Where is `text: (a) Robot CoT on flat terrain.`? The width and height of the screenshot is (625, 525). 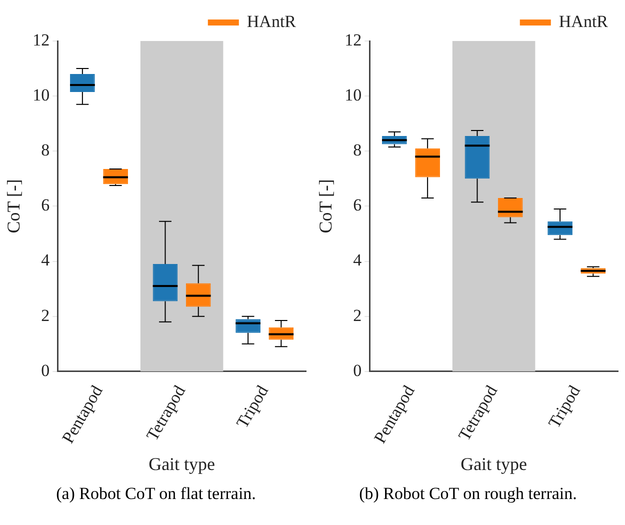
text: (a) Robot CoT on flat terrain. is located at coordinates (156, 494).